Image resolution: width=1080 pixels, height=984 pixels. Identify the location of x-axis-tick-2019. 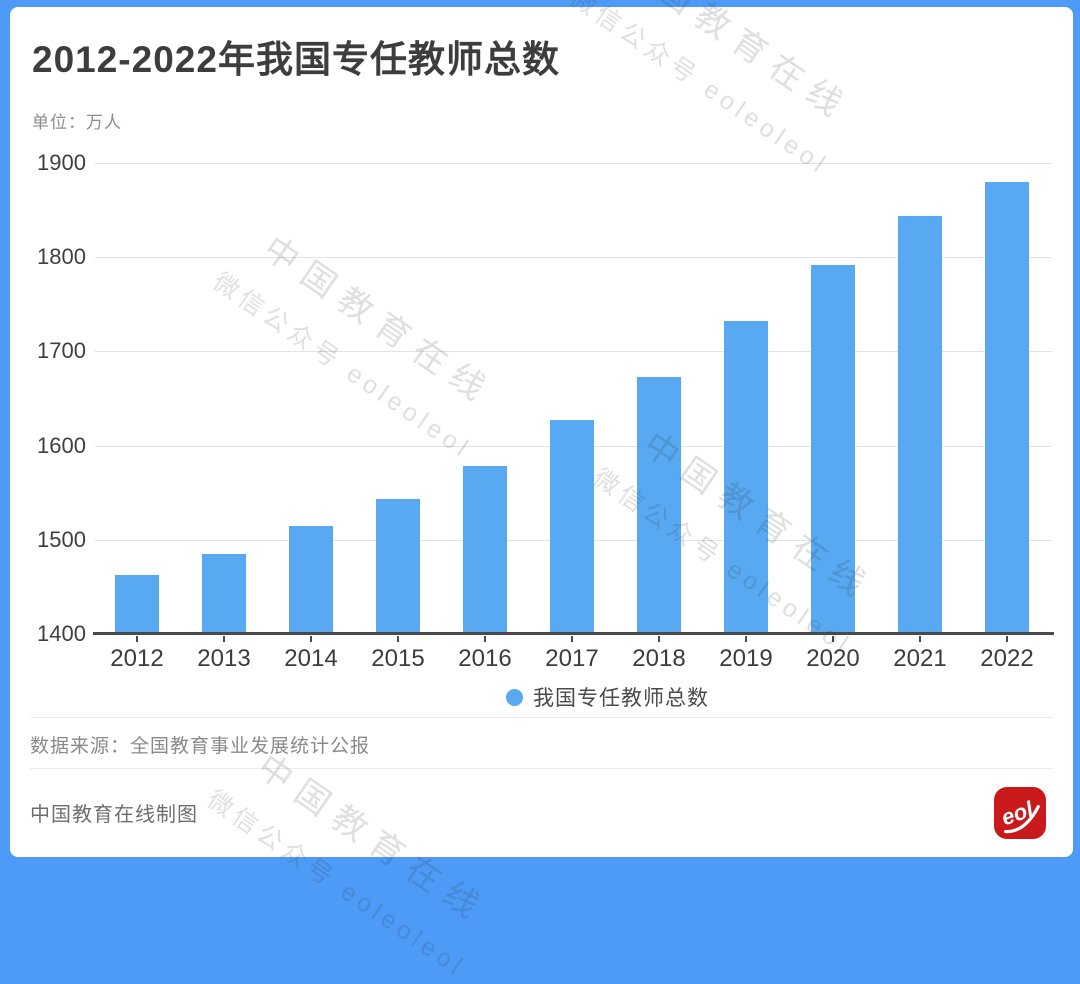
(746, 639).